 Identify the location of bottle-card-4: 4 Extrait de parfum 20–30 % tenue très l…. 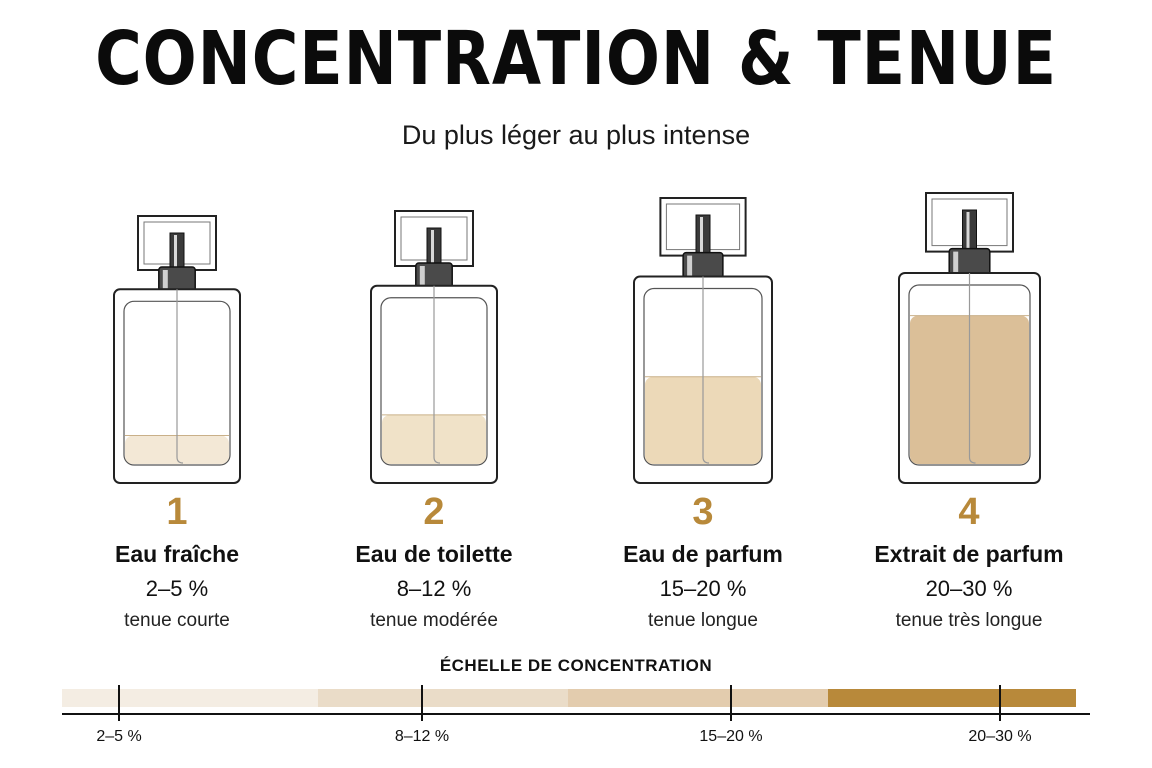
(969, 412).